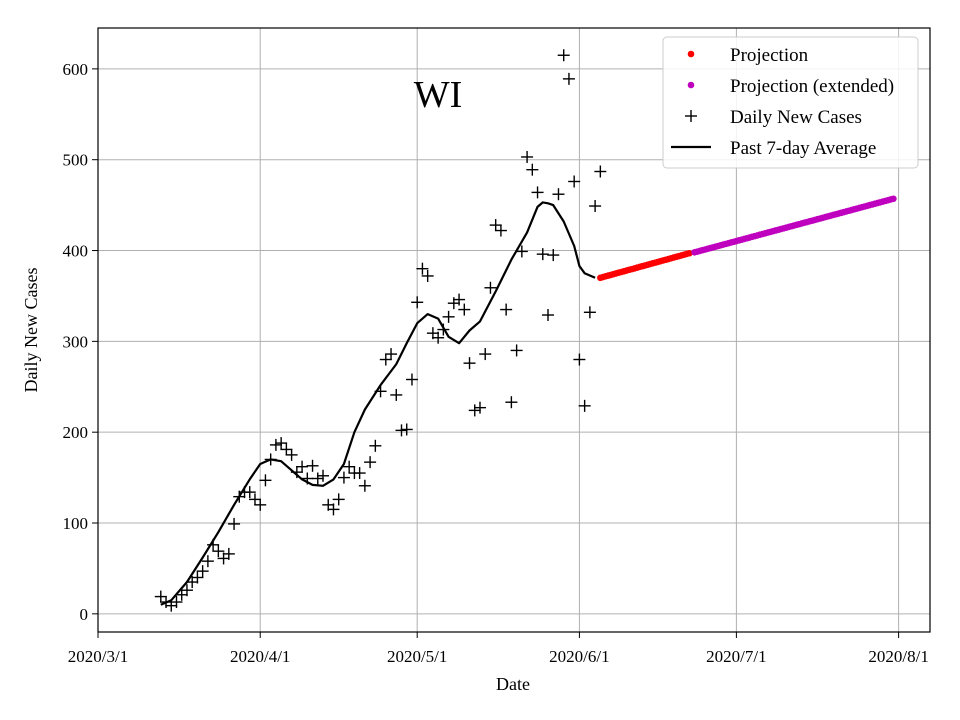 This screenshot has width=960, height=720. What do you see at coordinates (76, 341) in the screenshot?
I see `y-tick-label: 300` at bounding box center [76, 341].